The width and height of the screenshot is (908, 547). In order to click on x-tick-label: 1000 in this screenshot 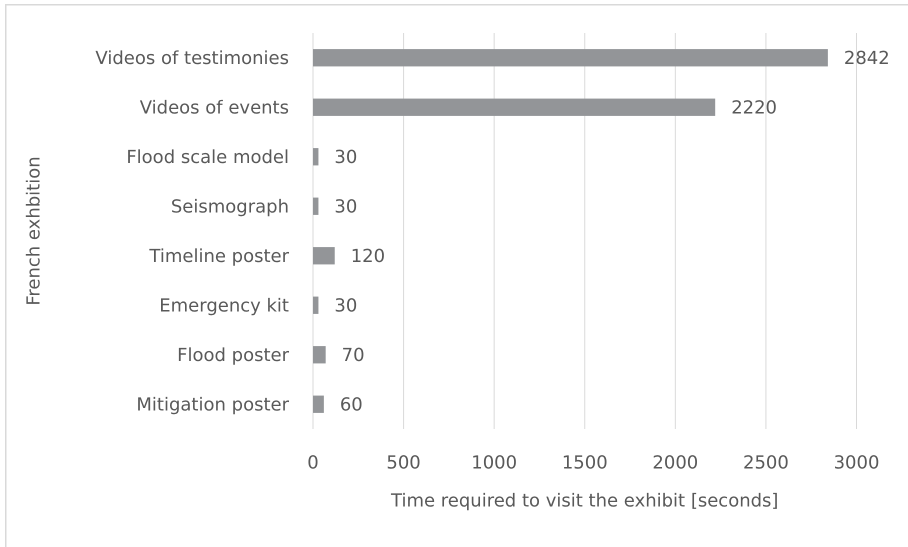, I will do `click(494, 463)`.